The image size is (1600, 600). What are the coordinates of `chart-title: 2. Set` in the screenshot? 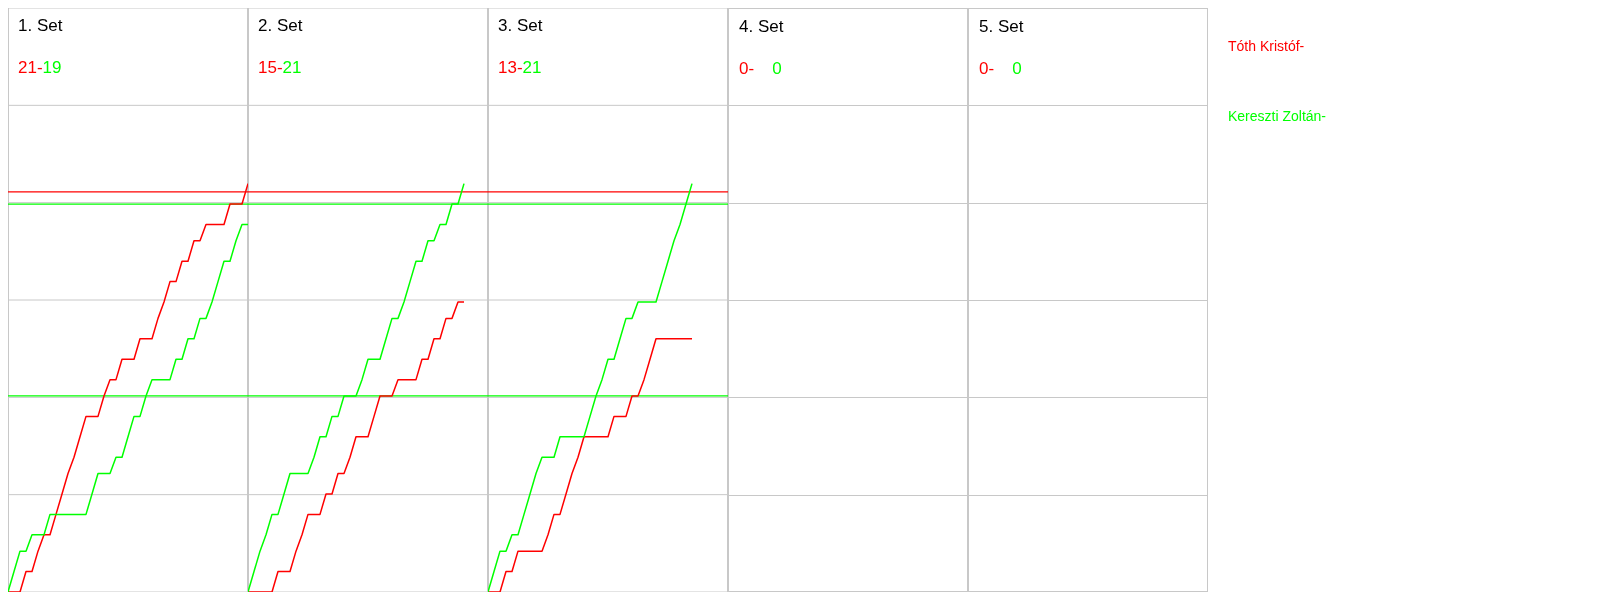 It's located at (280, 26).